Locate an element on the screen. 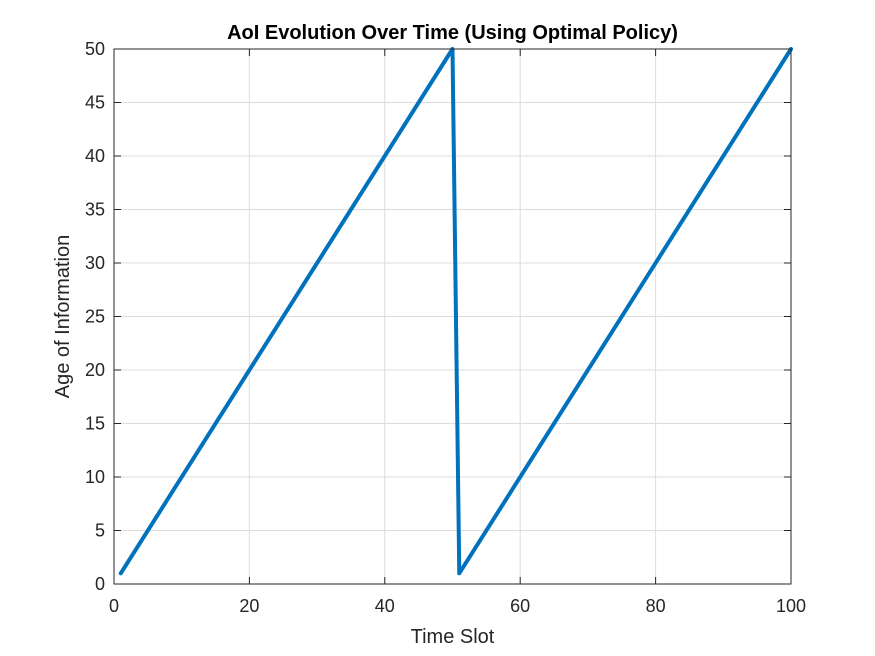  y-tick-label: 20 is located at coordinates (95, 370).